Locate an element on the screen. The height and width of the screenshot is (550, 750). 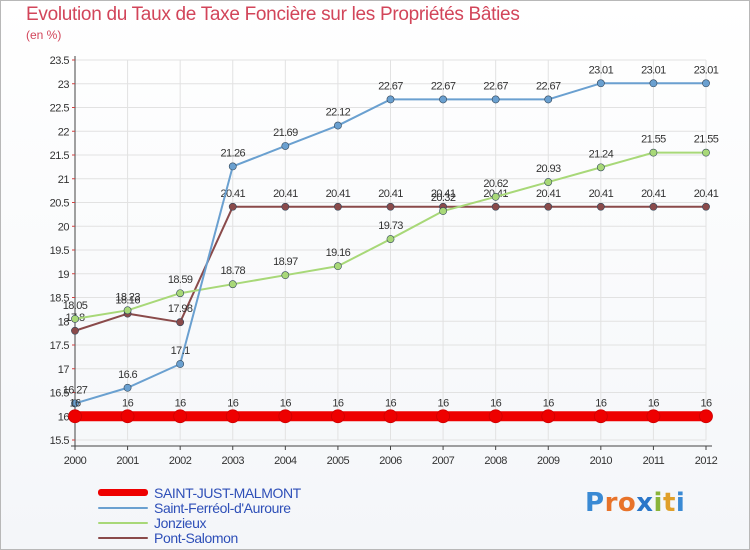
data-label: 21.26 is located at coordinates (232, 153).